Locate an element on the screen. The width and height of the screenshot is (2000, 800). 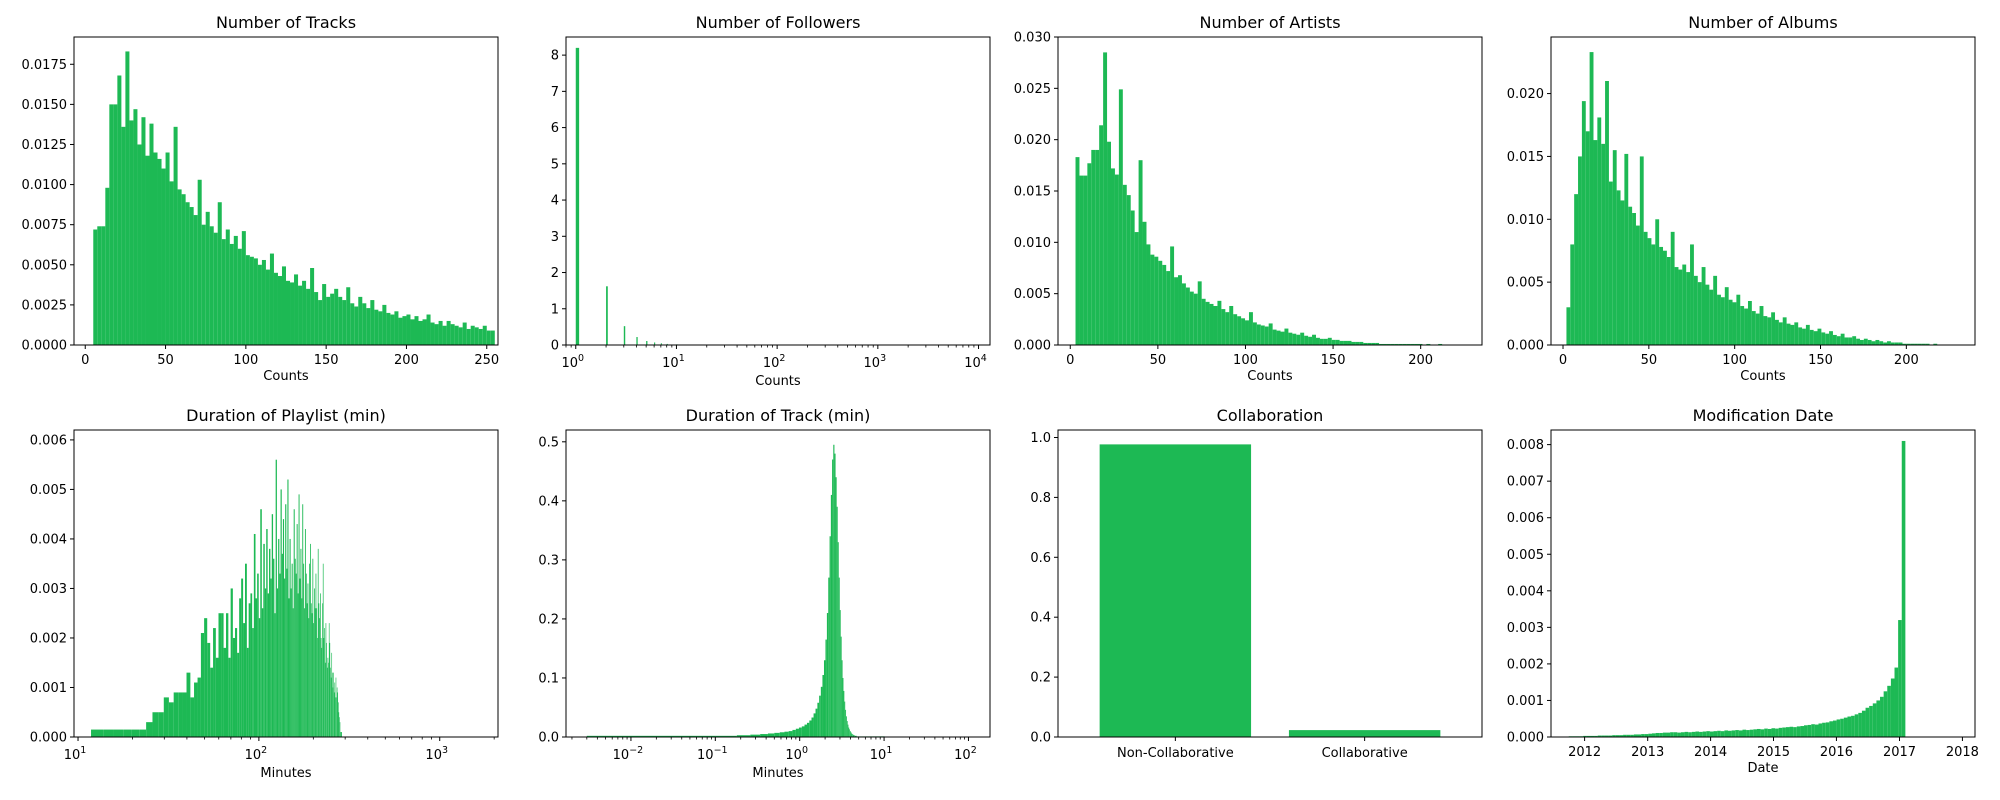
y-tick-label: 0.6 is located at coordinates (1040, 558).